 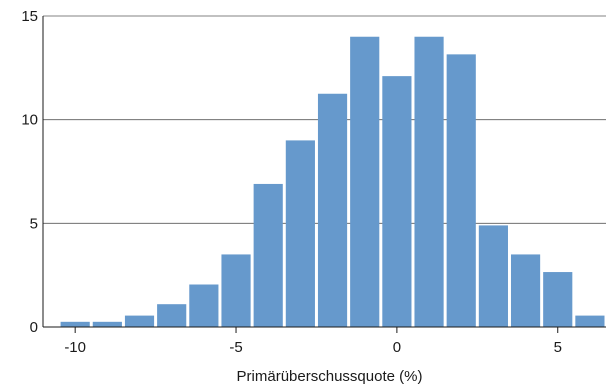 What do you see at coordinates (75, 347) in the screenshot?
I see `x-tick-label--10: -10` at bounding box center [75, 347].